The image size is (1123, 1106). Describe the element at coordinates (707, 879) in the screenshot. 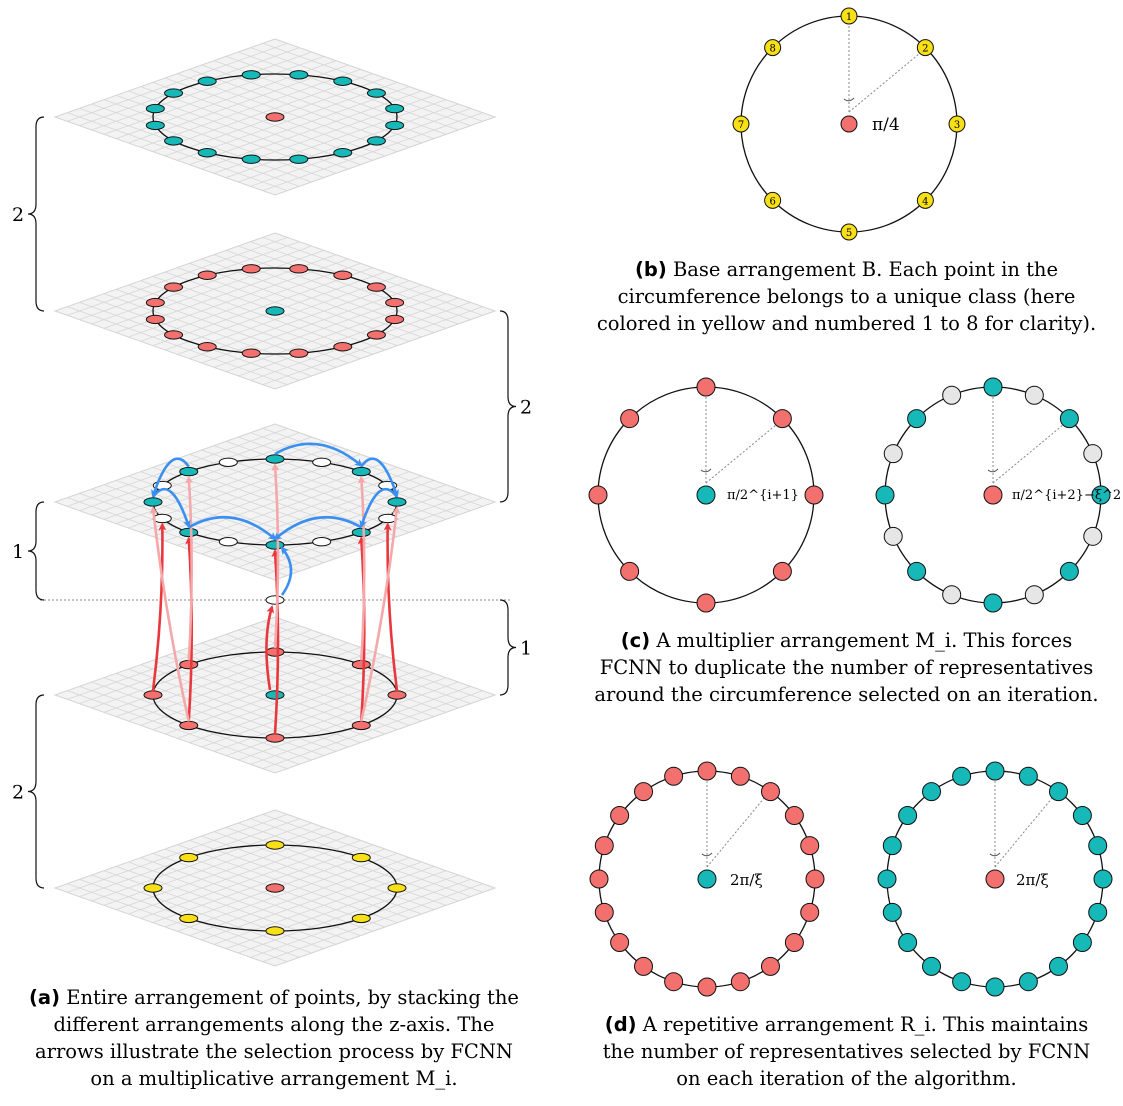

I see `panel-d-left-diagram: 2π/ξ` at that location.